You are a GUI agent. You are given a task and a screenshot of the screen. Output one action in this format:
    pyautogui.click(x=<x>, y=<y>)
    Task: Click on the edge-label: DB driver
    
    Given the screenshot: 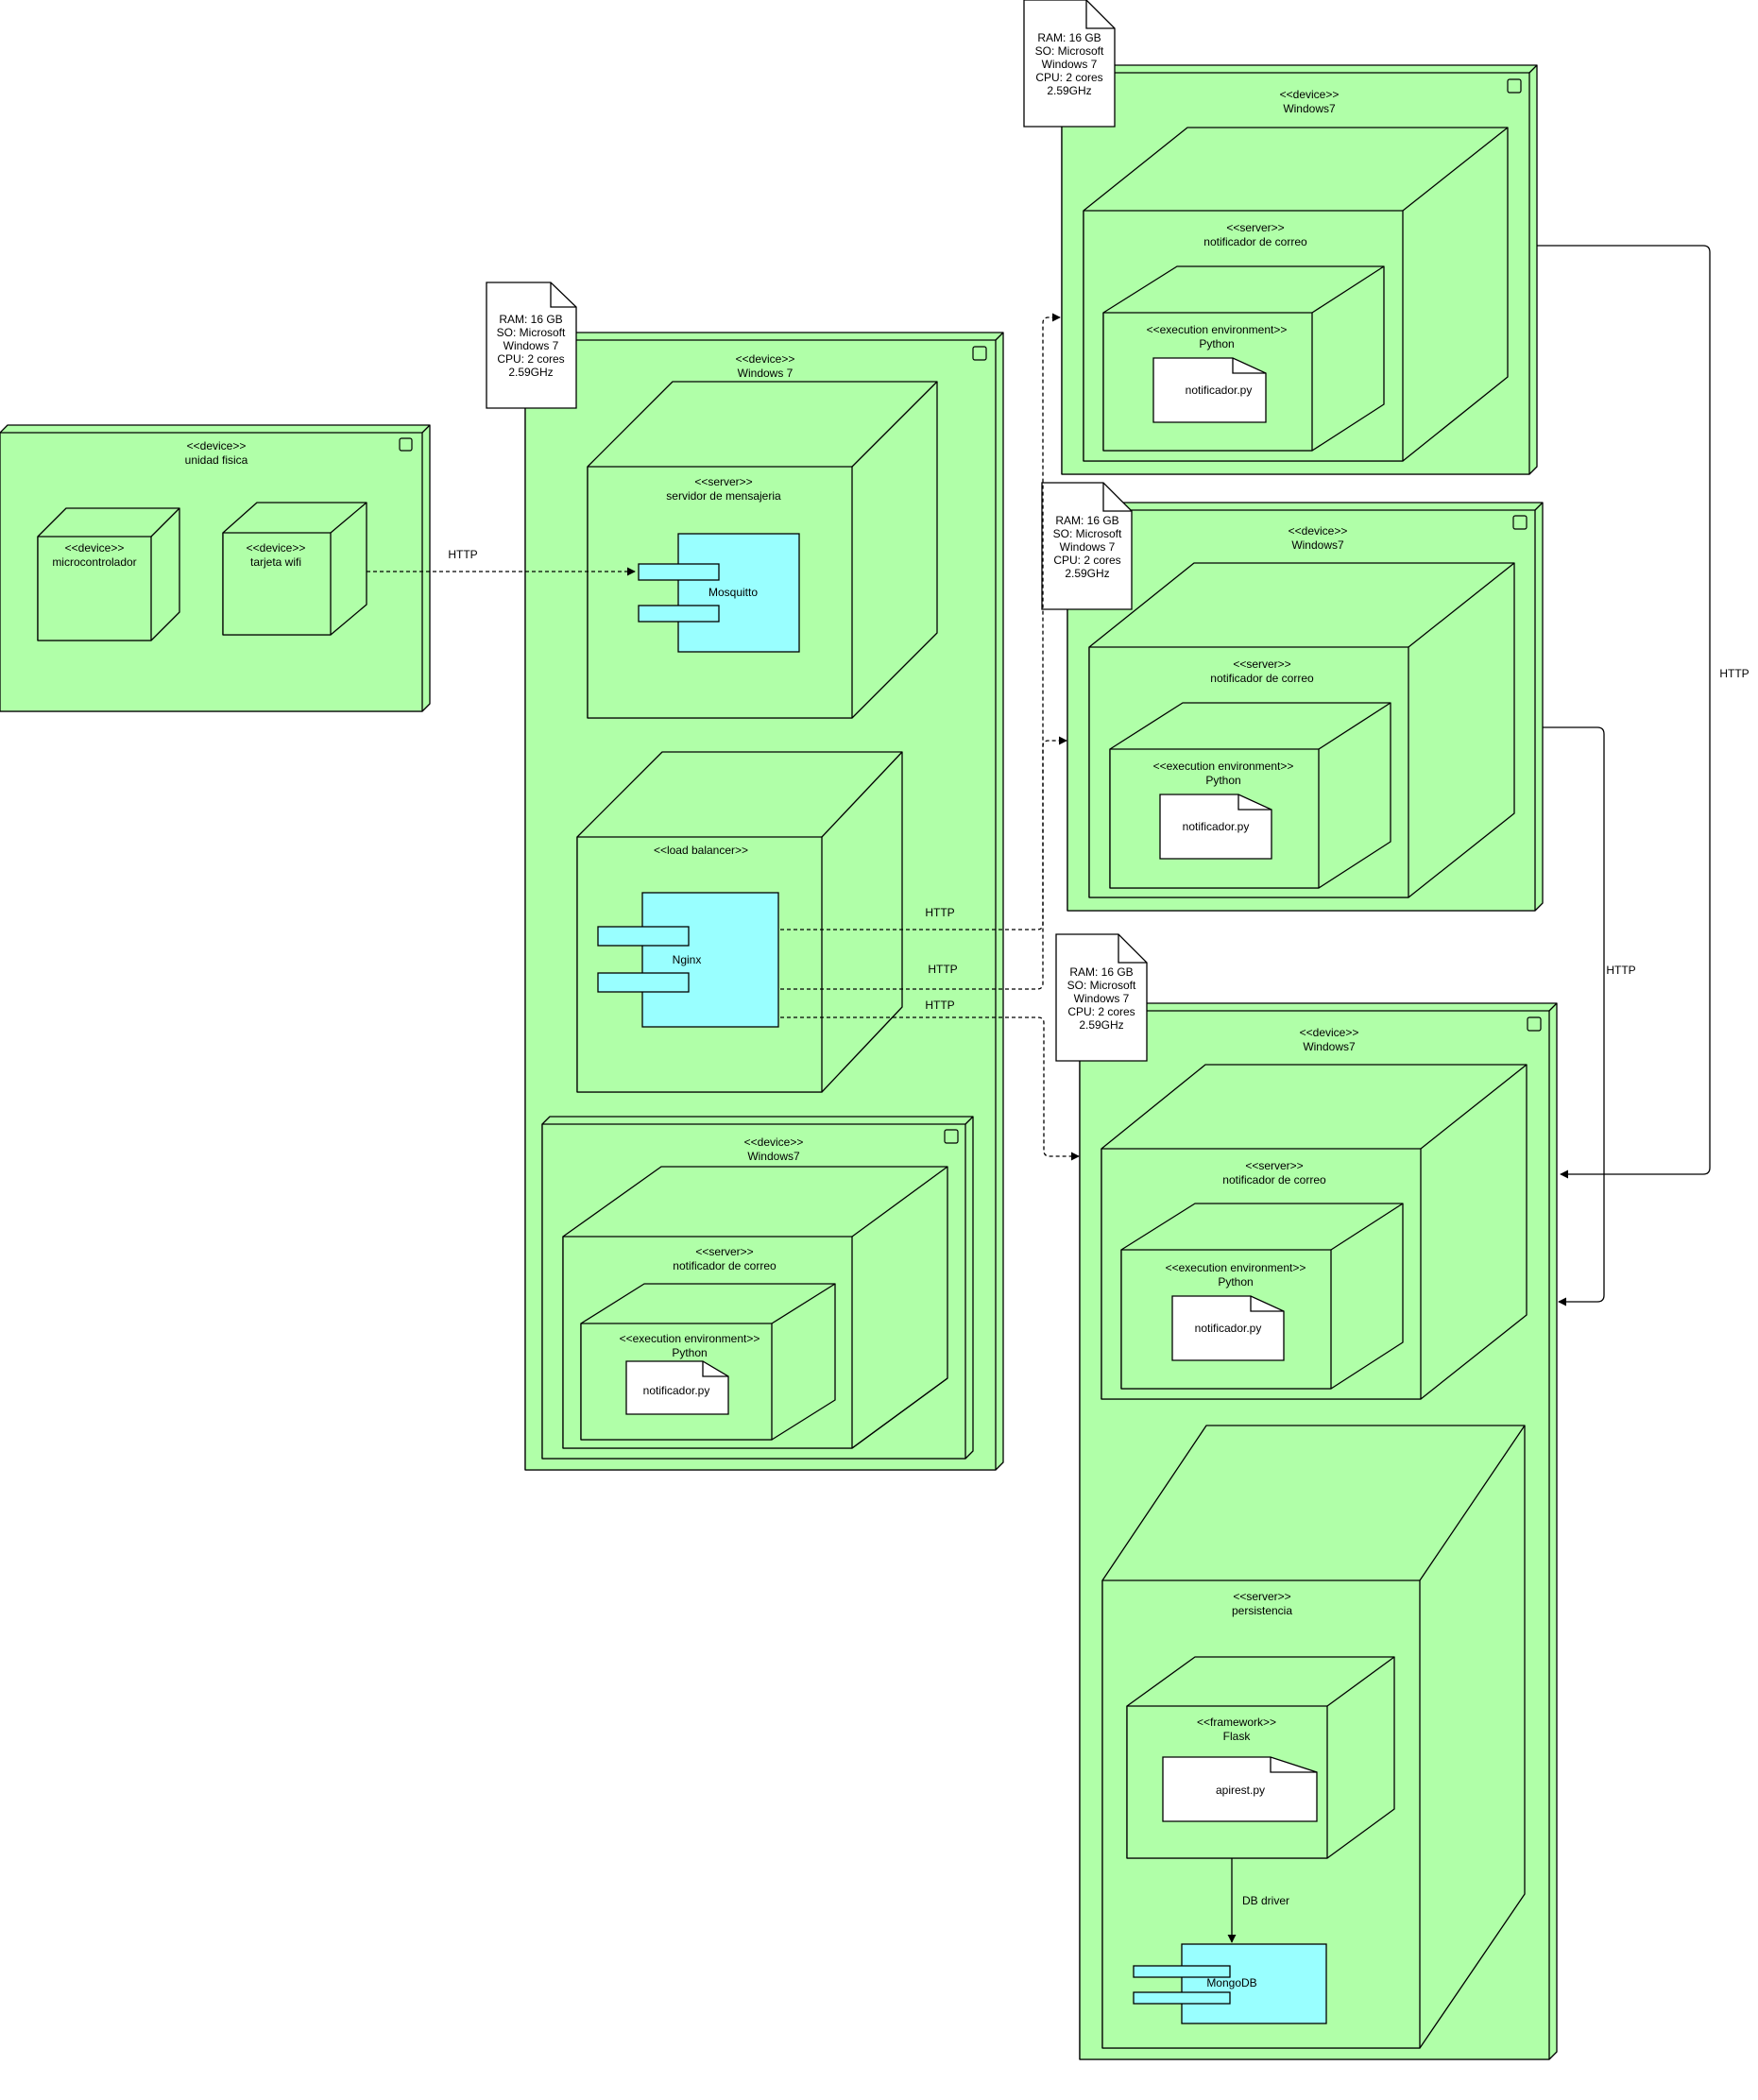 What is the action you would take?
    pyautogui.click(x=1265, y=1900)
    